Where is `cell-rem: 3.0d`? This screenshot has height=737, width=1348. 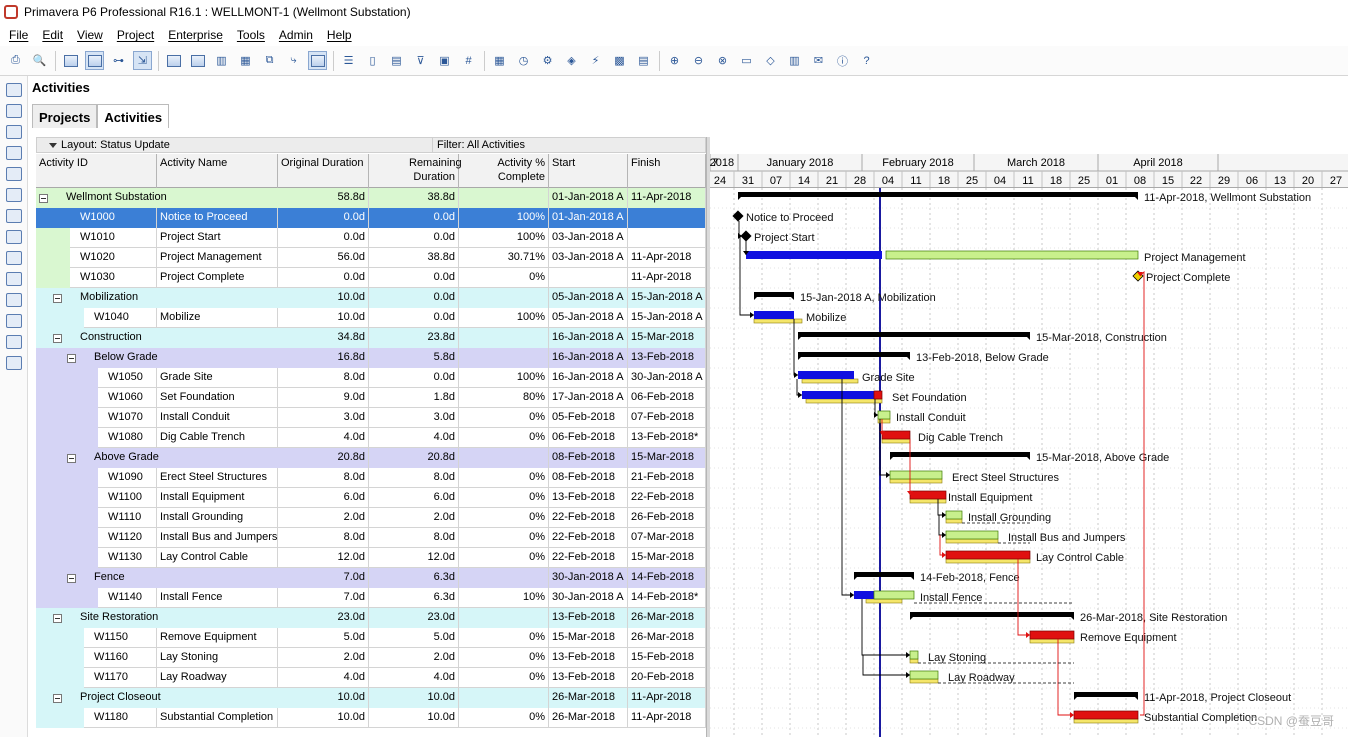
cell-rem: 3.0d is located at coordinates (414, 418).